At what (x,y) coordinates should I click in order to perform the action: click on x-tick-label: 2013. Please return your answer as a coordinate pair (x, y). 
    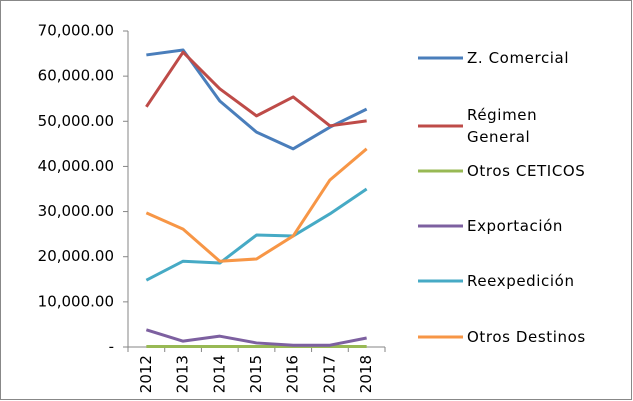
    Looking at the image, I should click on (183, 374).